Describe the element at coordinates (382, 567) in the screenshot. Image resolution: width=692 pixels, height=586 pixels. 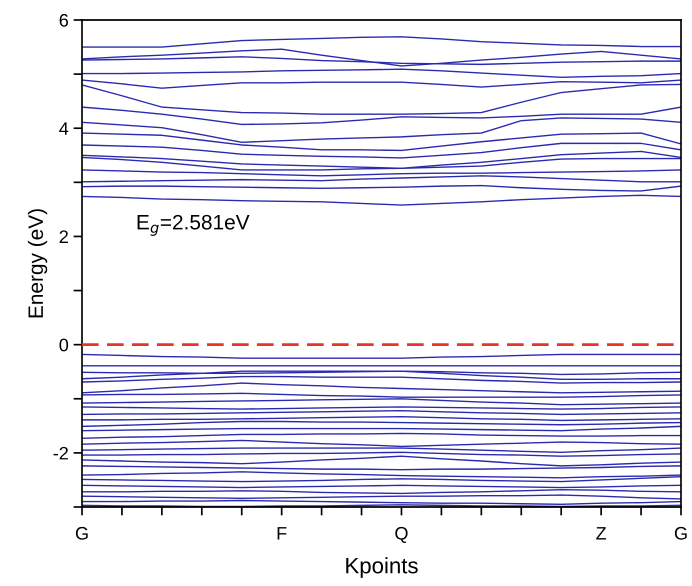
I see `x-axis-title: Kpoints` at that location.